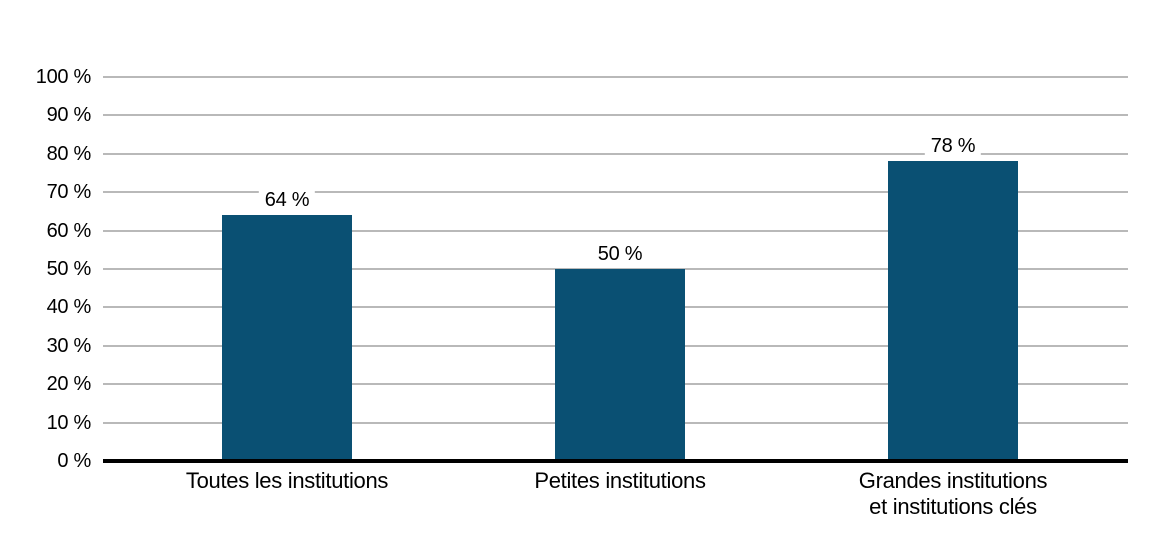 The image size is (1171, 544). I want to click on bar-value-label: 50 %, so click(620, 254).